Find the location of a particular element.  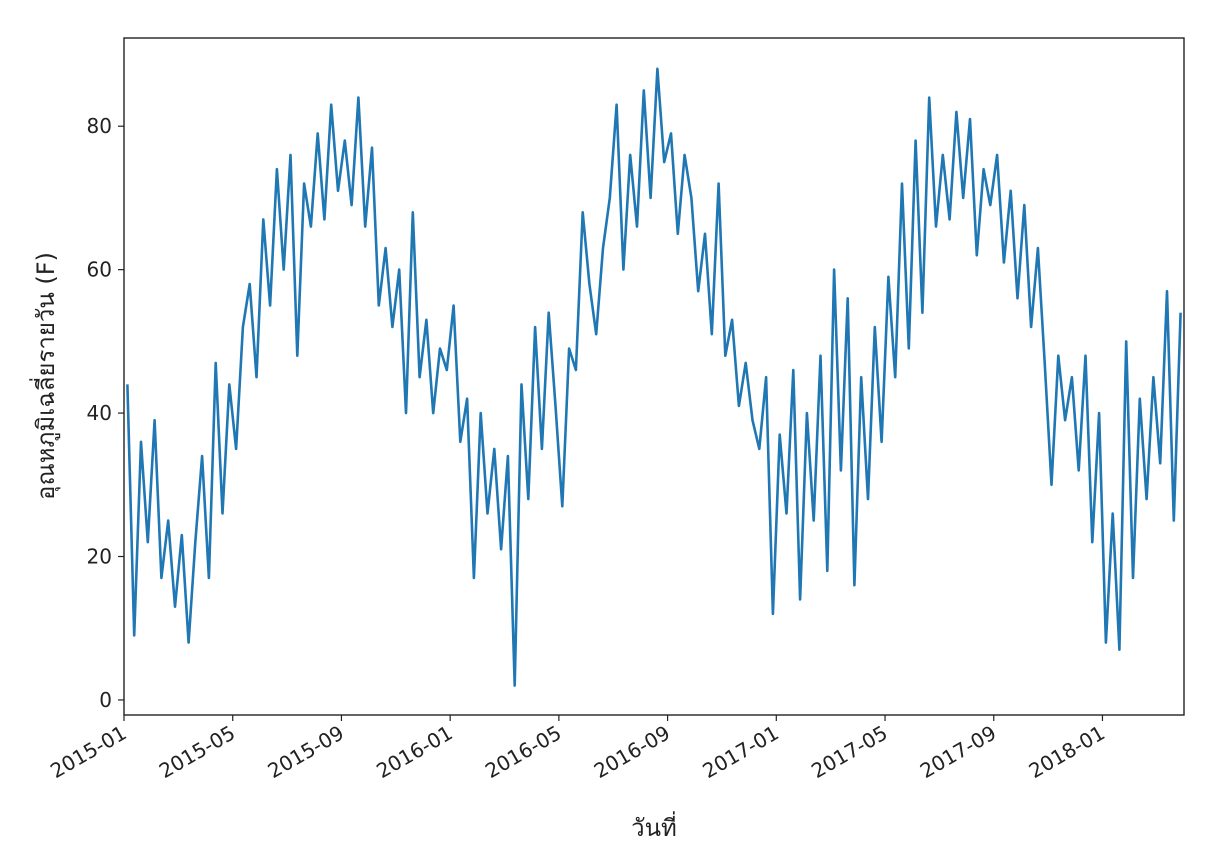

x-axis-label: วันที่ is located at coordinates (654, 826).